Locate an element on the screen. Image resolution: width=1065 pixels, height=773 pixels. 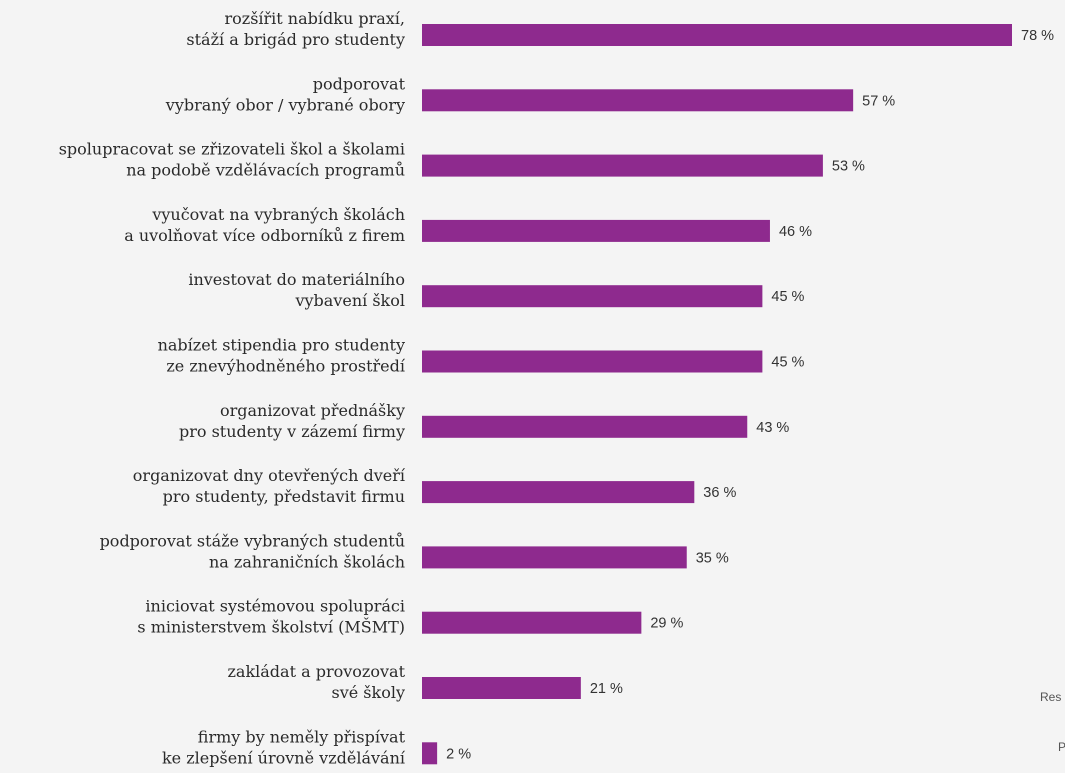
category-label-line: iniciovat systémovou spolupráci is located at coordinates (275, 606).